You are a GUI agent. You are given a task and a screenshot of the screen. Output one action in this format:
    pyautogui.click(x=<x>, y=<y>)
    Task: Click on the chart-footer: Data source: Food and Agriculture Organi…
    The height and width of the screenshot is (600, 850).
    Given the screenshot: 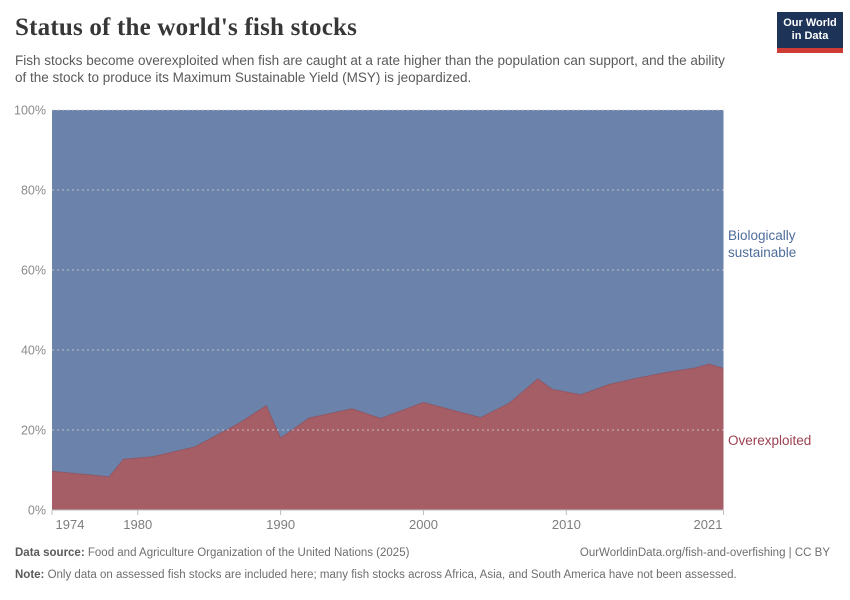 What is the action you would take?
    pyautogui.click(x=422, y=564)
    